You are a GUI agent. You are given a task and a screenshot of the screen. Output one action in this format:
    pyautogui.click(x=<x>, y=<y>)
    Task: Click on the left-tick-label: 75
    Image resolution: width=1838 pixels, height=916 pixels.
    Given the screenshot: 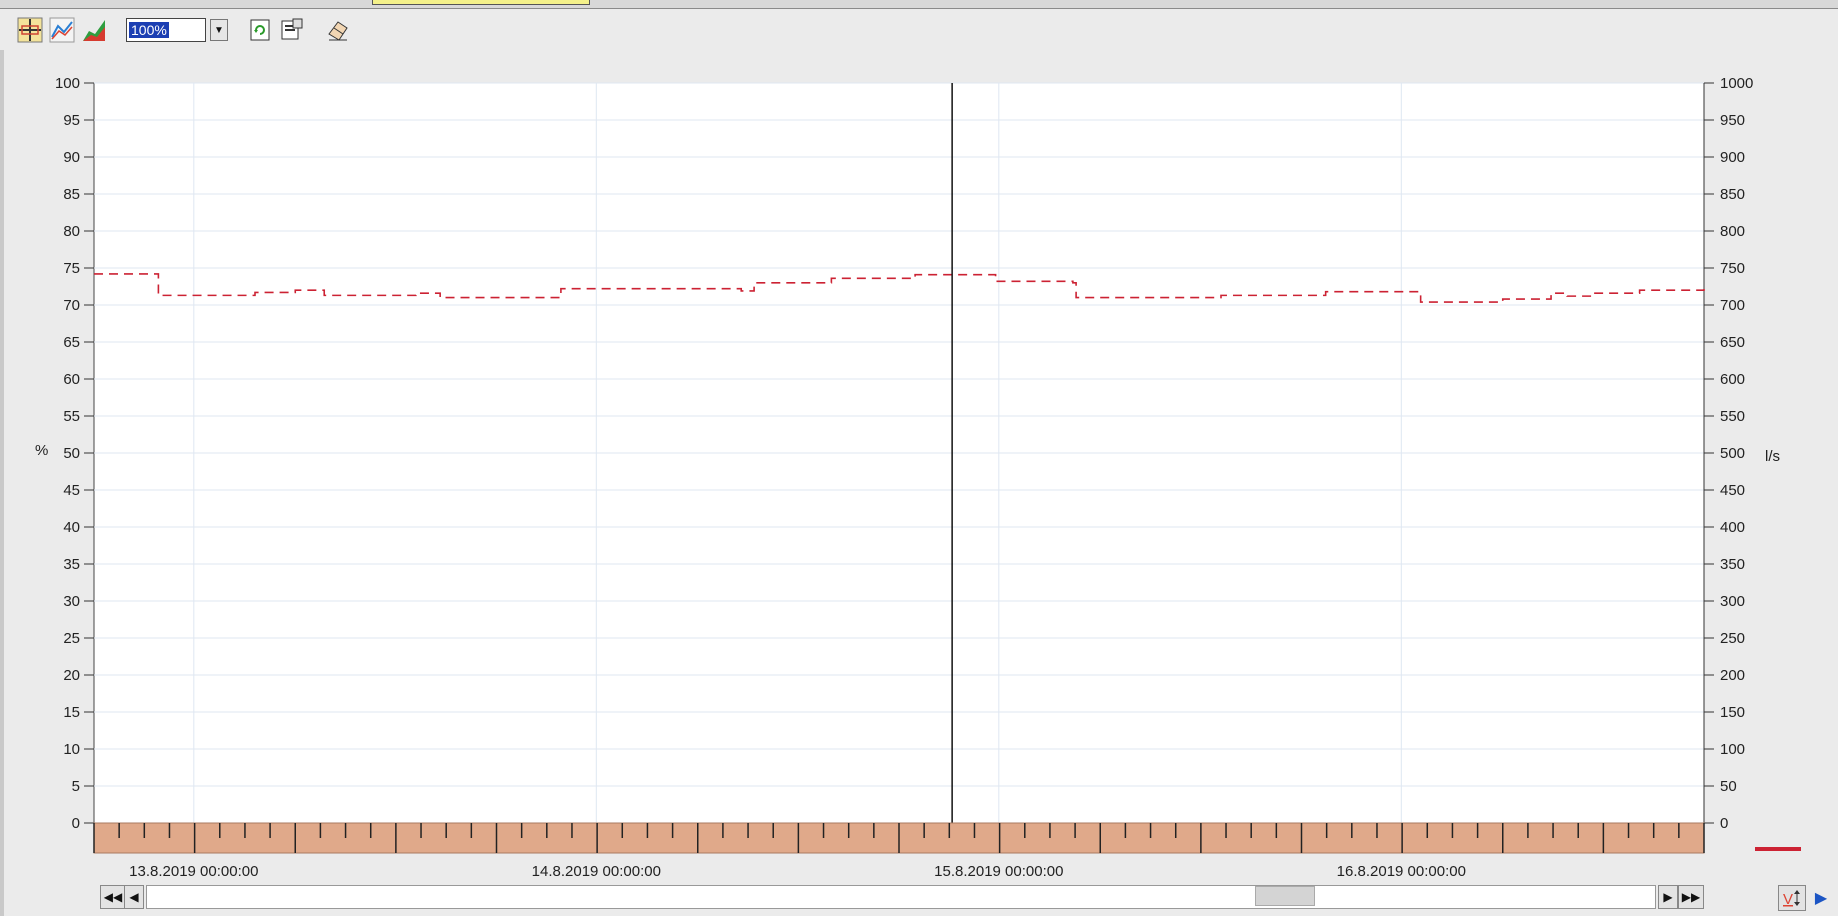 What is the action you would take?
    pyautogui.click(x=71, y=268)
    